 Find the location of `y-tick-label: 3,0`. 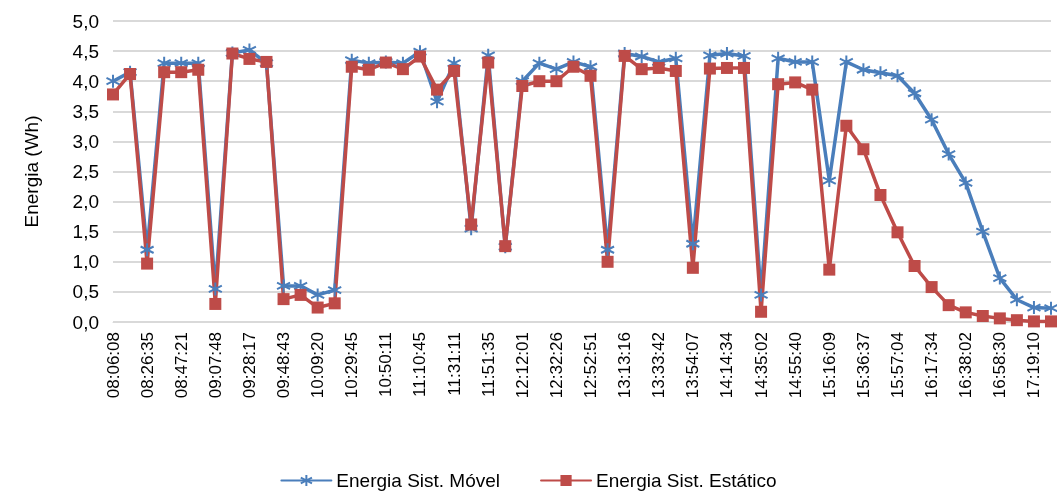

y-tick-label: 3,0 is located at coordinates (85, 141).